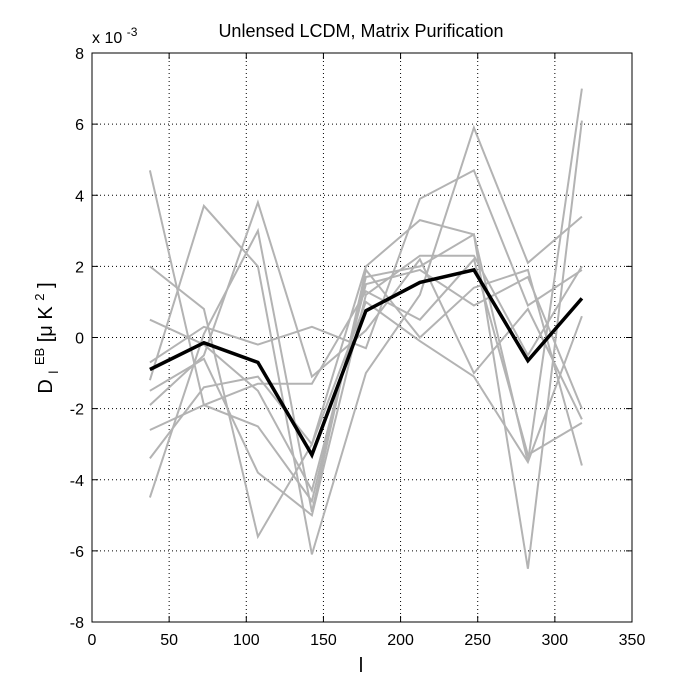 This screenshot has width=700, height=700. What do you see at coordinates (361, 666) in the screenshot?
I see `x-axis-label: l` at bounding box center [361, 666].